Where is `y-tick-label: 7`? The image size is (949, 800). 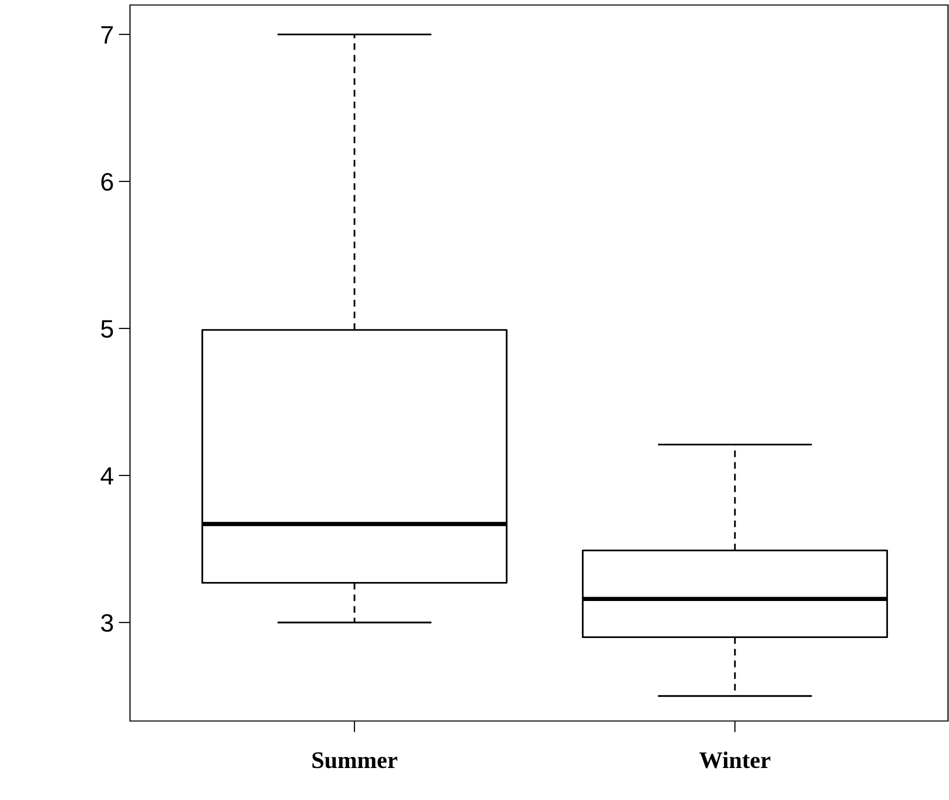 y-tick-label: 7 is located at coordinates (107, 35).